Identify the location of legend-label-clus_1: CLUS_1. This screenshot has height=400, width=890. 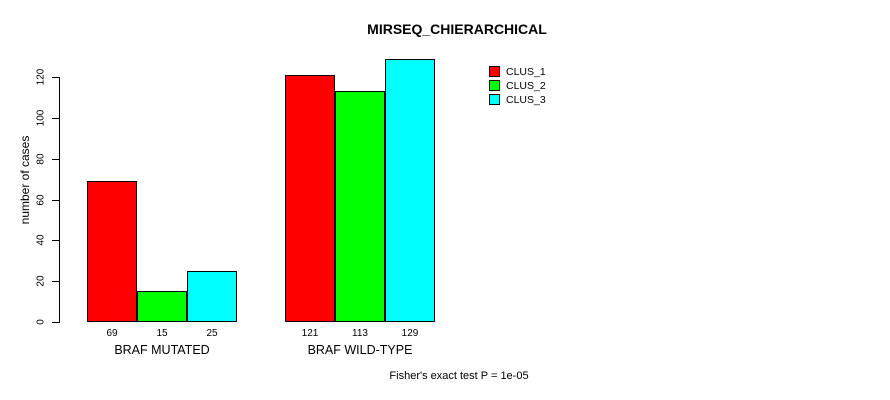
(526, 71).